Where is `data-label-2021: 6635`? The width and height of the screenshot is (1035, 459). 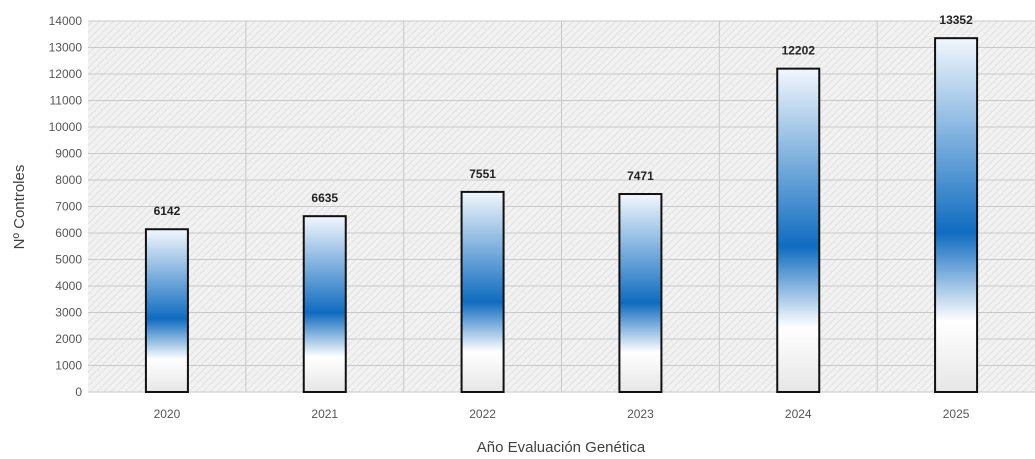
data-label-2021: 6635 is located at coordinates (324, 198).